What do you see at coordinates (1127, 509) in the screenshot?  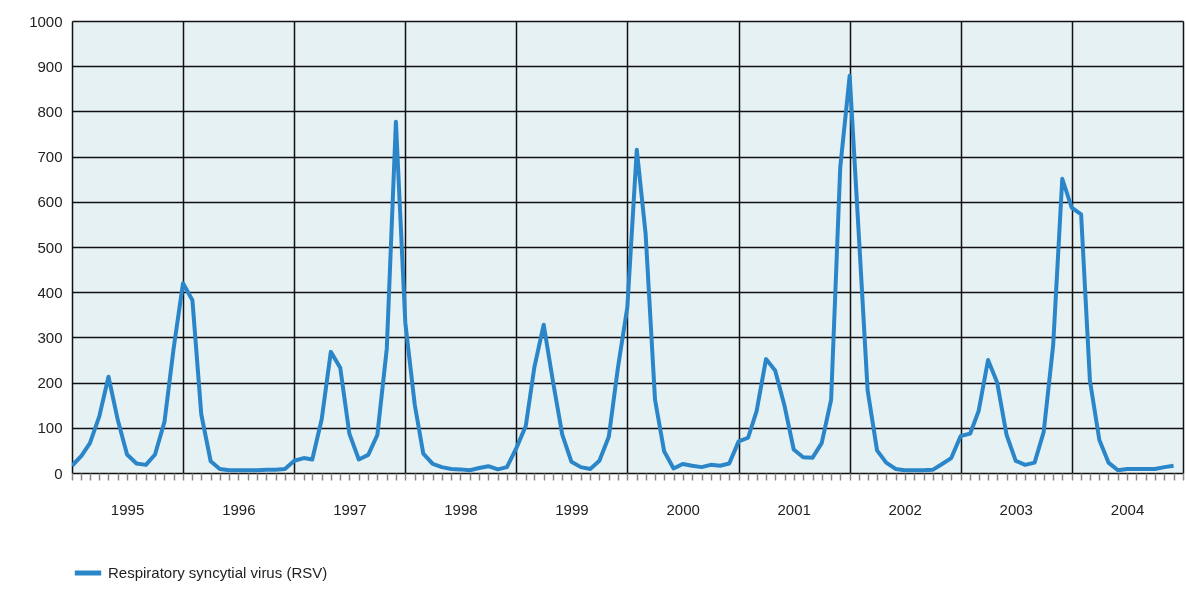 I see `x-tick-label: 2004` at bounding box center [1127, 509].